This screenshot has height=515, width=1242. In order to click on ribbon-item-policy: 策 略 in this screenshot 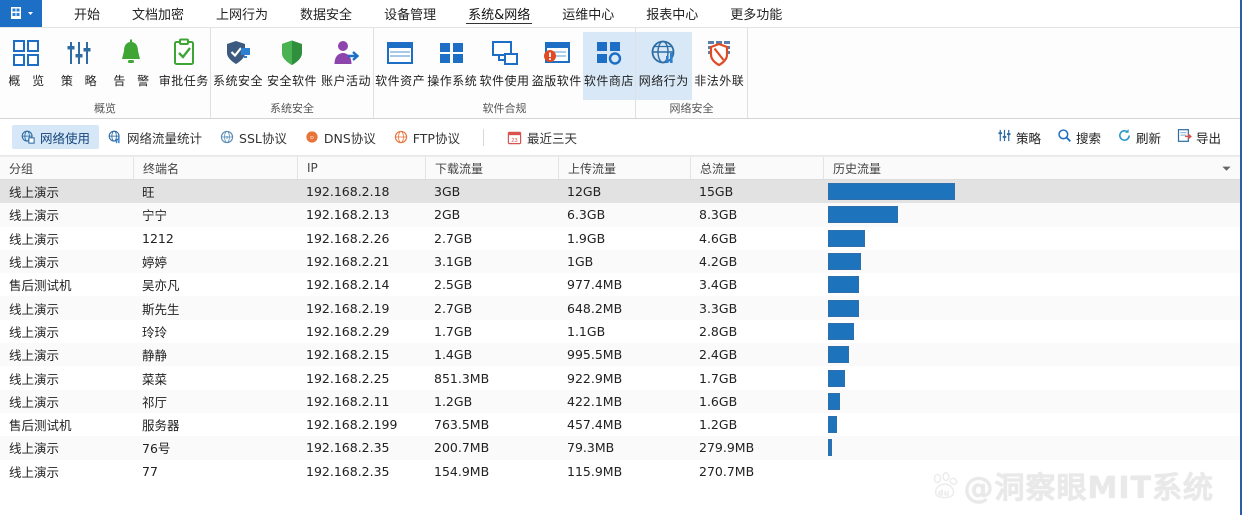, I will do `click(79, 66)`.